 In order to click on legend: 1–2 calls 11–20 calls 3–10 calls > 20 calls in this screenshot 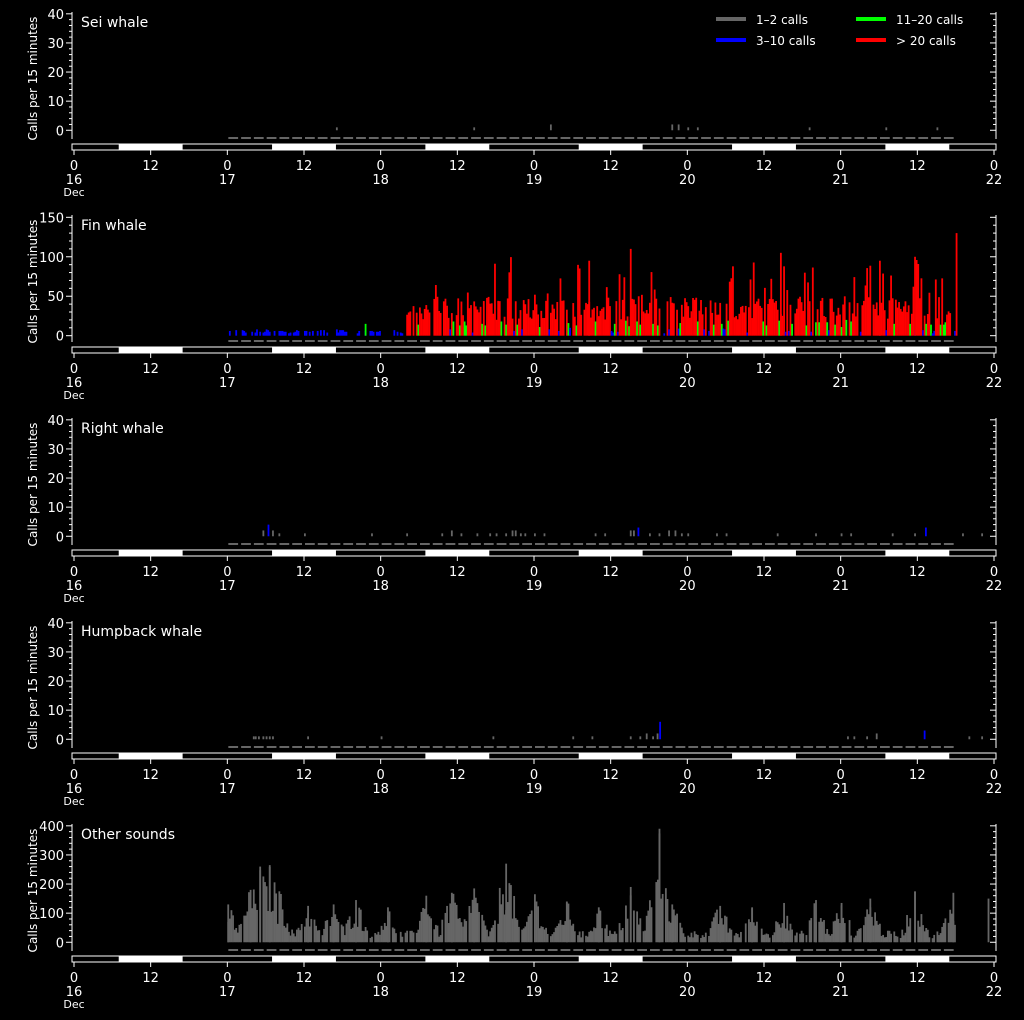, I will do `click(839, 30)`.